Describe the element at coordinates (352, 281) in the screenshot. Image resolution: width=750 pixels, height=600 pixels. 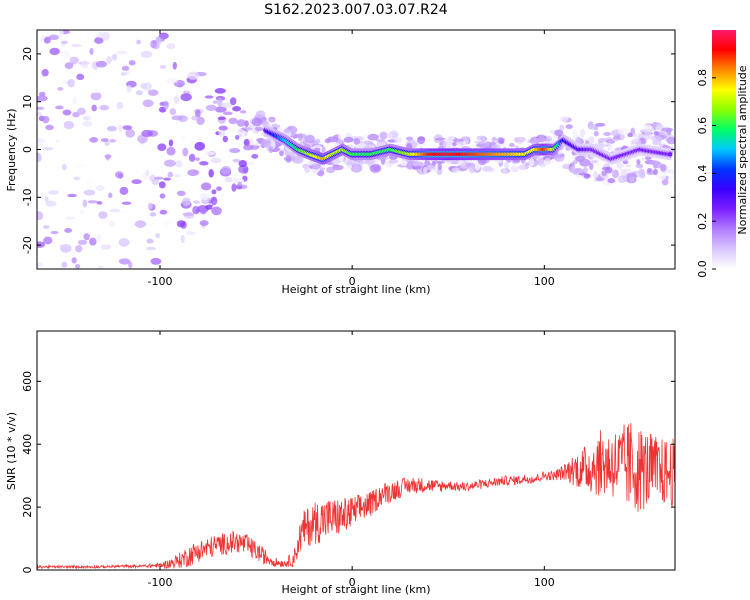
I see `spectrogram-x-tick-label: 0` at that location.